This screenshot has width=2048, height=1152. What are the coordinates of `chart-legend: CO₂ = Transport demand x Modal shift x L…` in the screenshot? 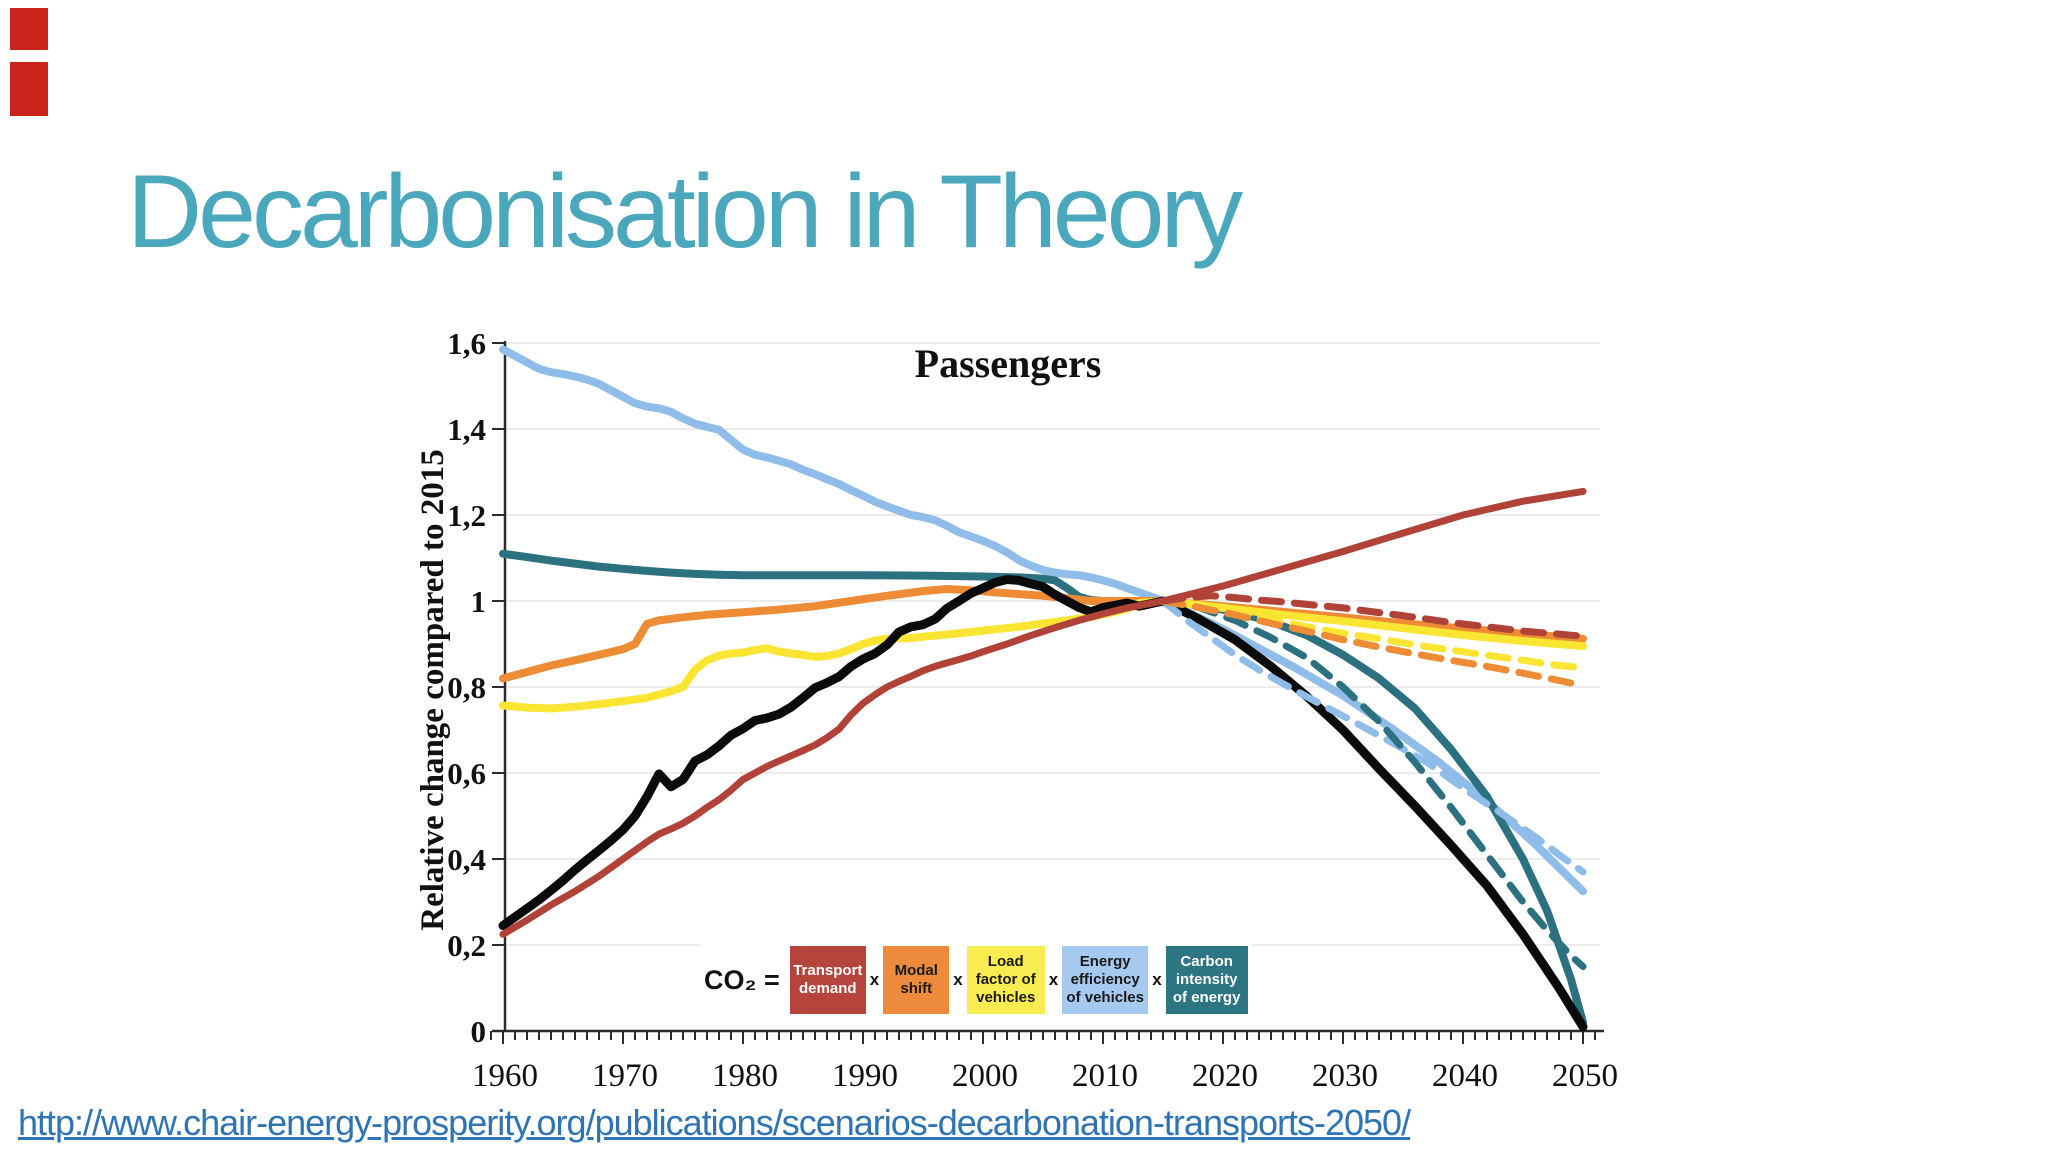 It's located at (976, 980).